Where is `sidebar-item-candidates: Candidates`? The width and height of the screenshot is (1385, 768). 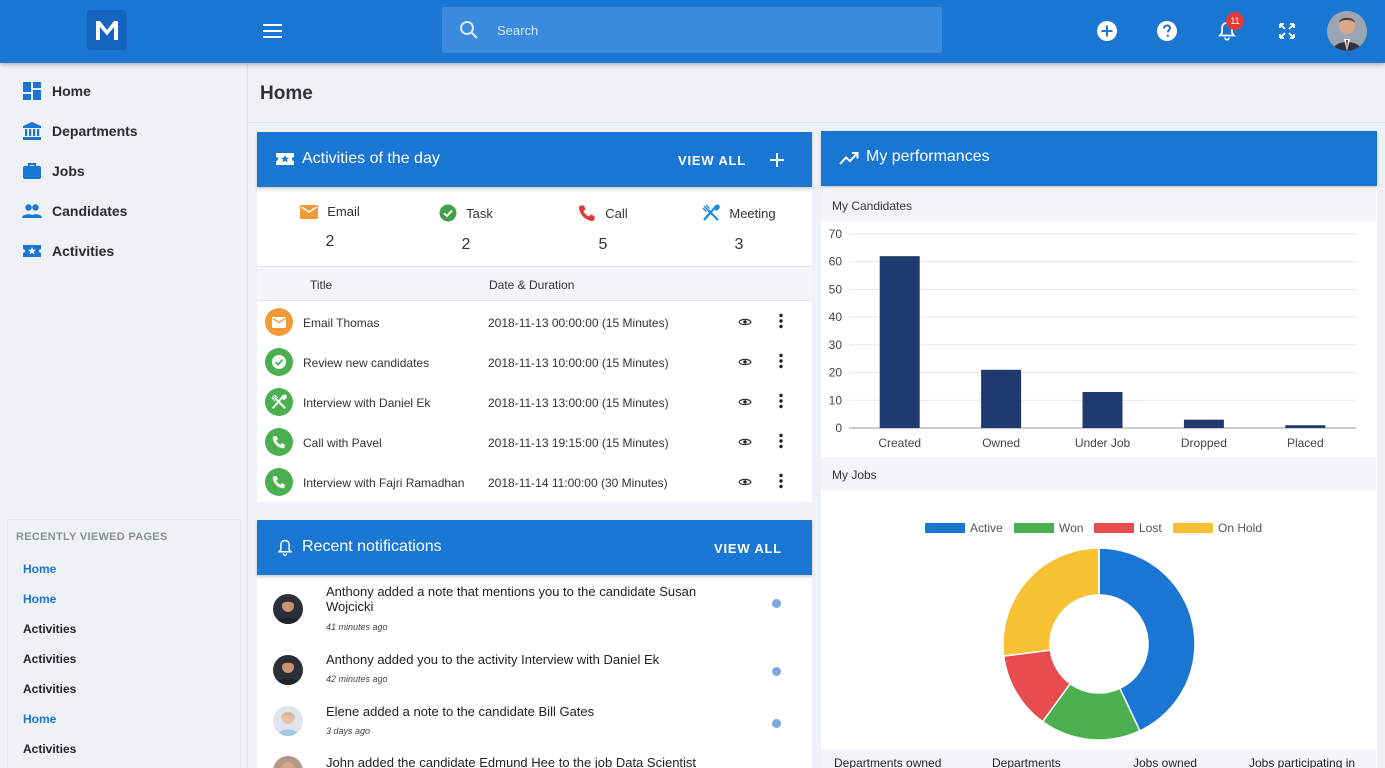 sidebar-item-candidates: Candidates is located at coordinates (74, 211).